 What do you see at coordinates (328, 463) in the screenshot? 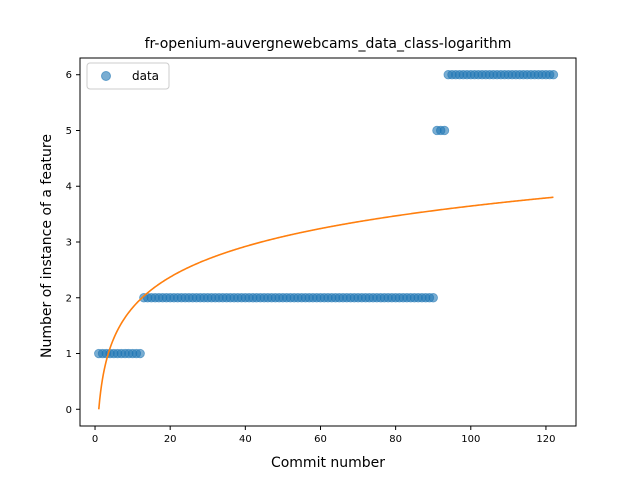
I see `x-axis-label: Commit number` at bounding box center [328, 463].